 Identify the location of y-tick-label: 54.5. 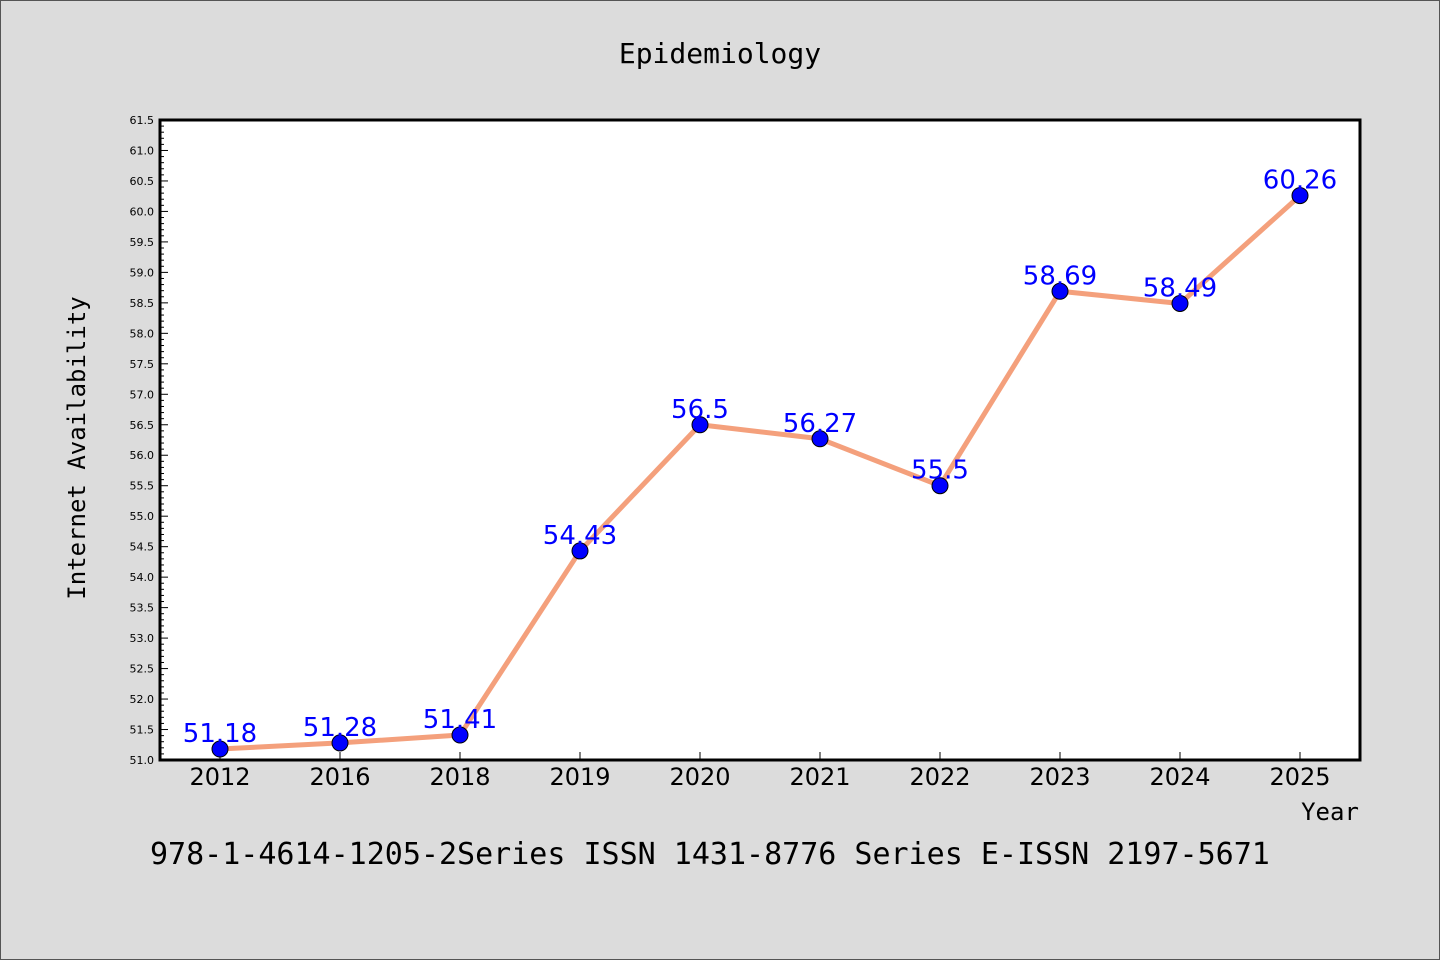
(142, 547).